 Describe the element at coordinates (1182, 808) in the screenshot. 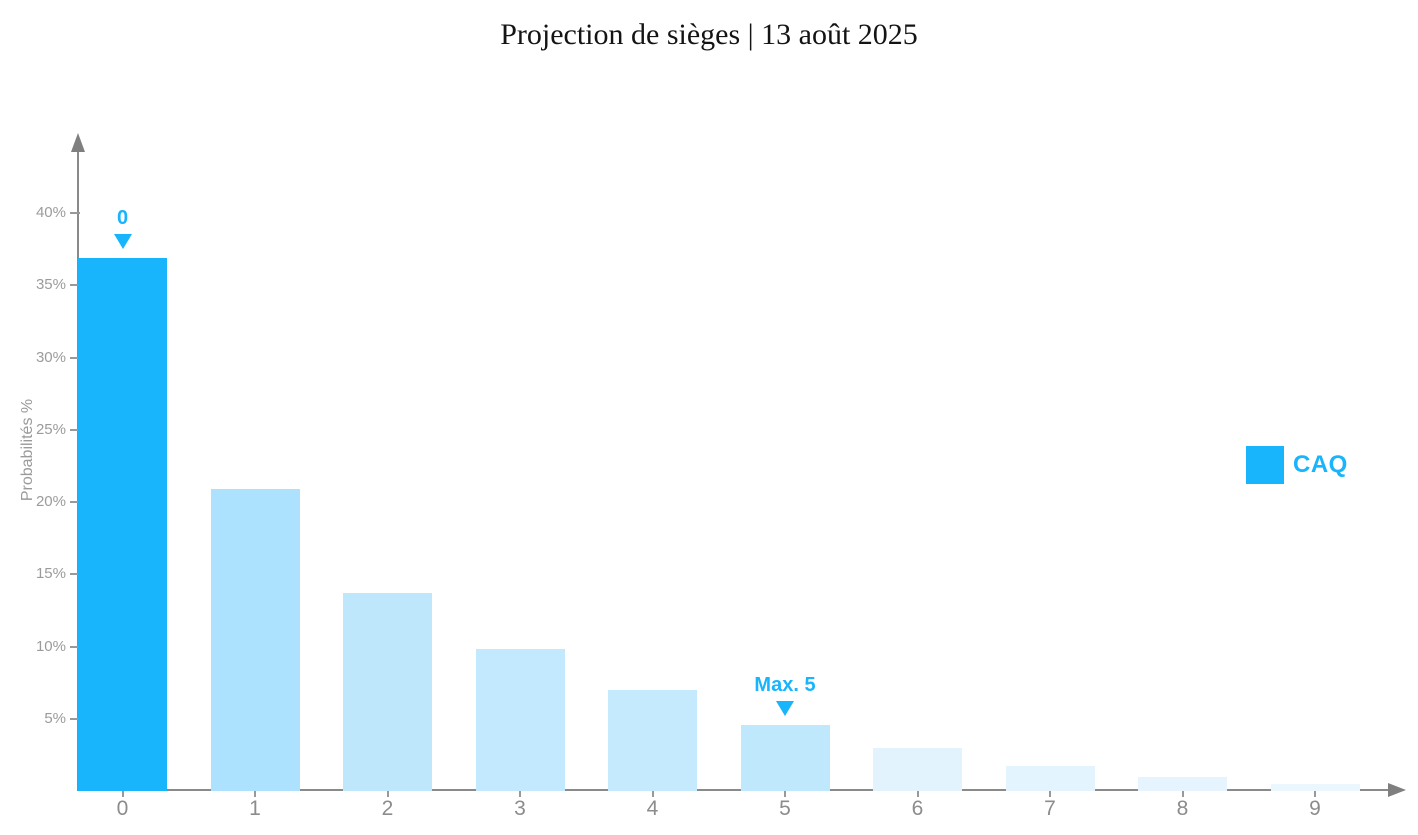

I see `x-tick-label: 8` at that location.